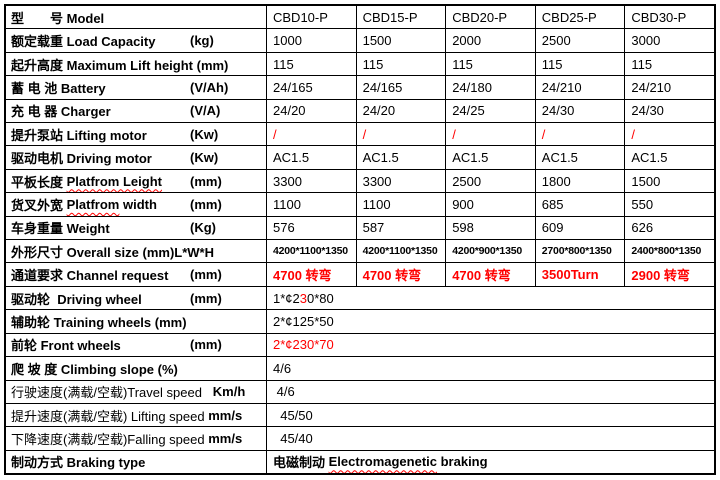 The image size is (720, 480). What do you see at coordinates (311, 111) in the screenshot?
I see `value-cell-charger-col1: 24/20` at bounding box center [311, 111].